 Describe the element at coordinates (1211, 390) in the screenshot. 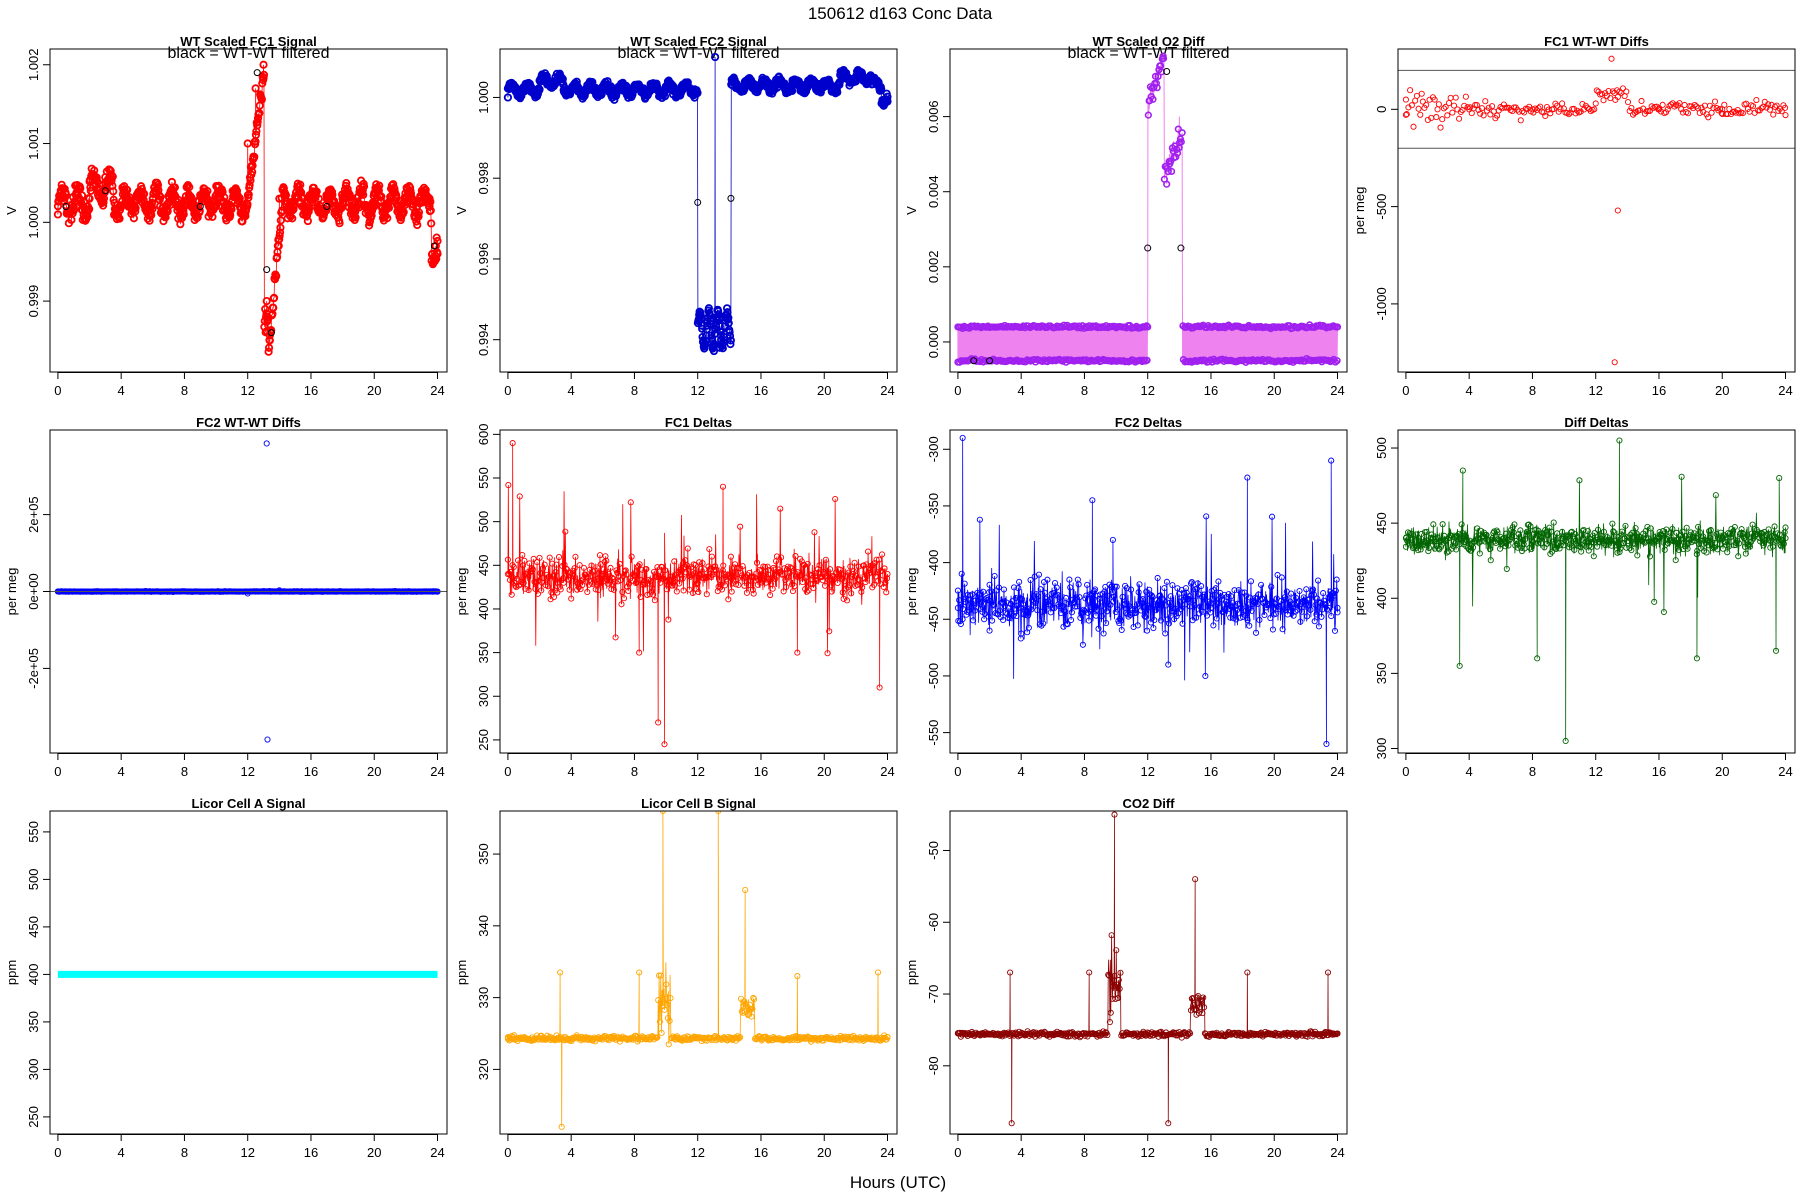

I see `x-tick-label: 16` at that location.